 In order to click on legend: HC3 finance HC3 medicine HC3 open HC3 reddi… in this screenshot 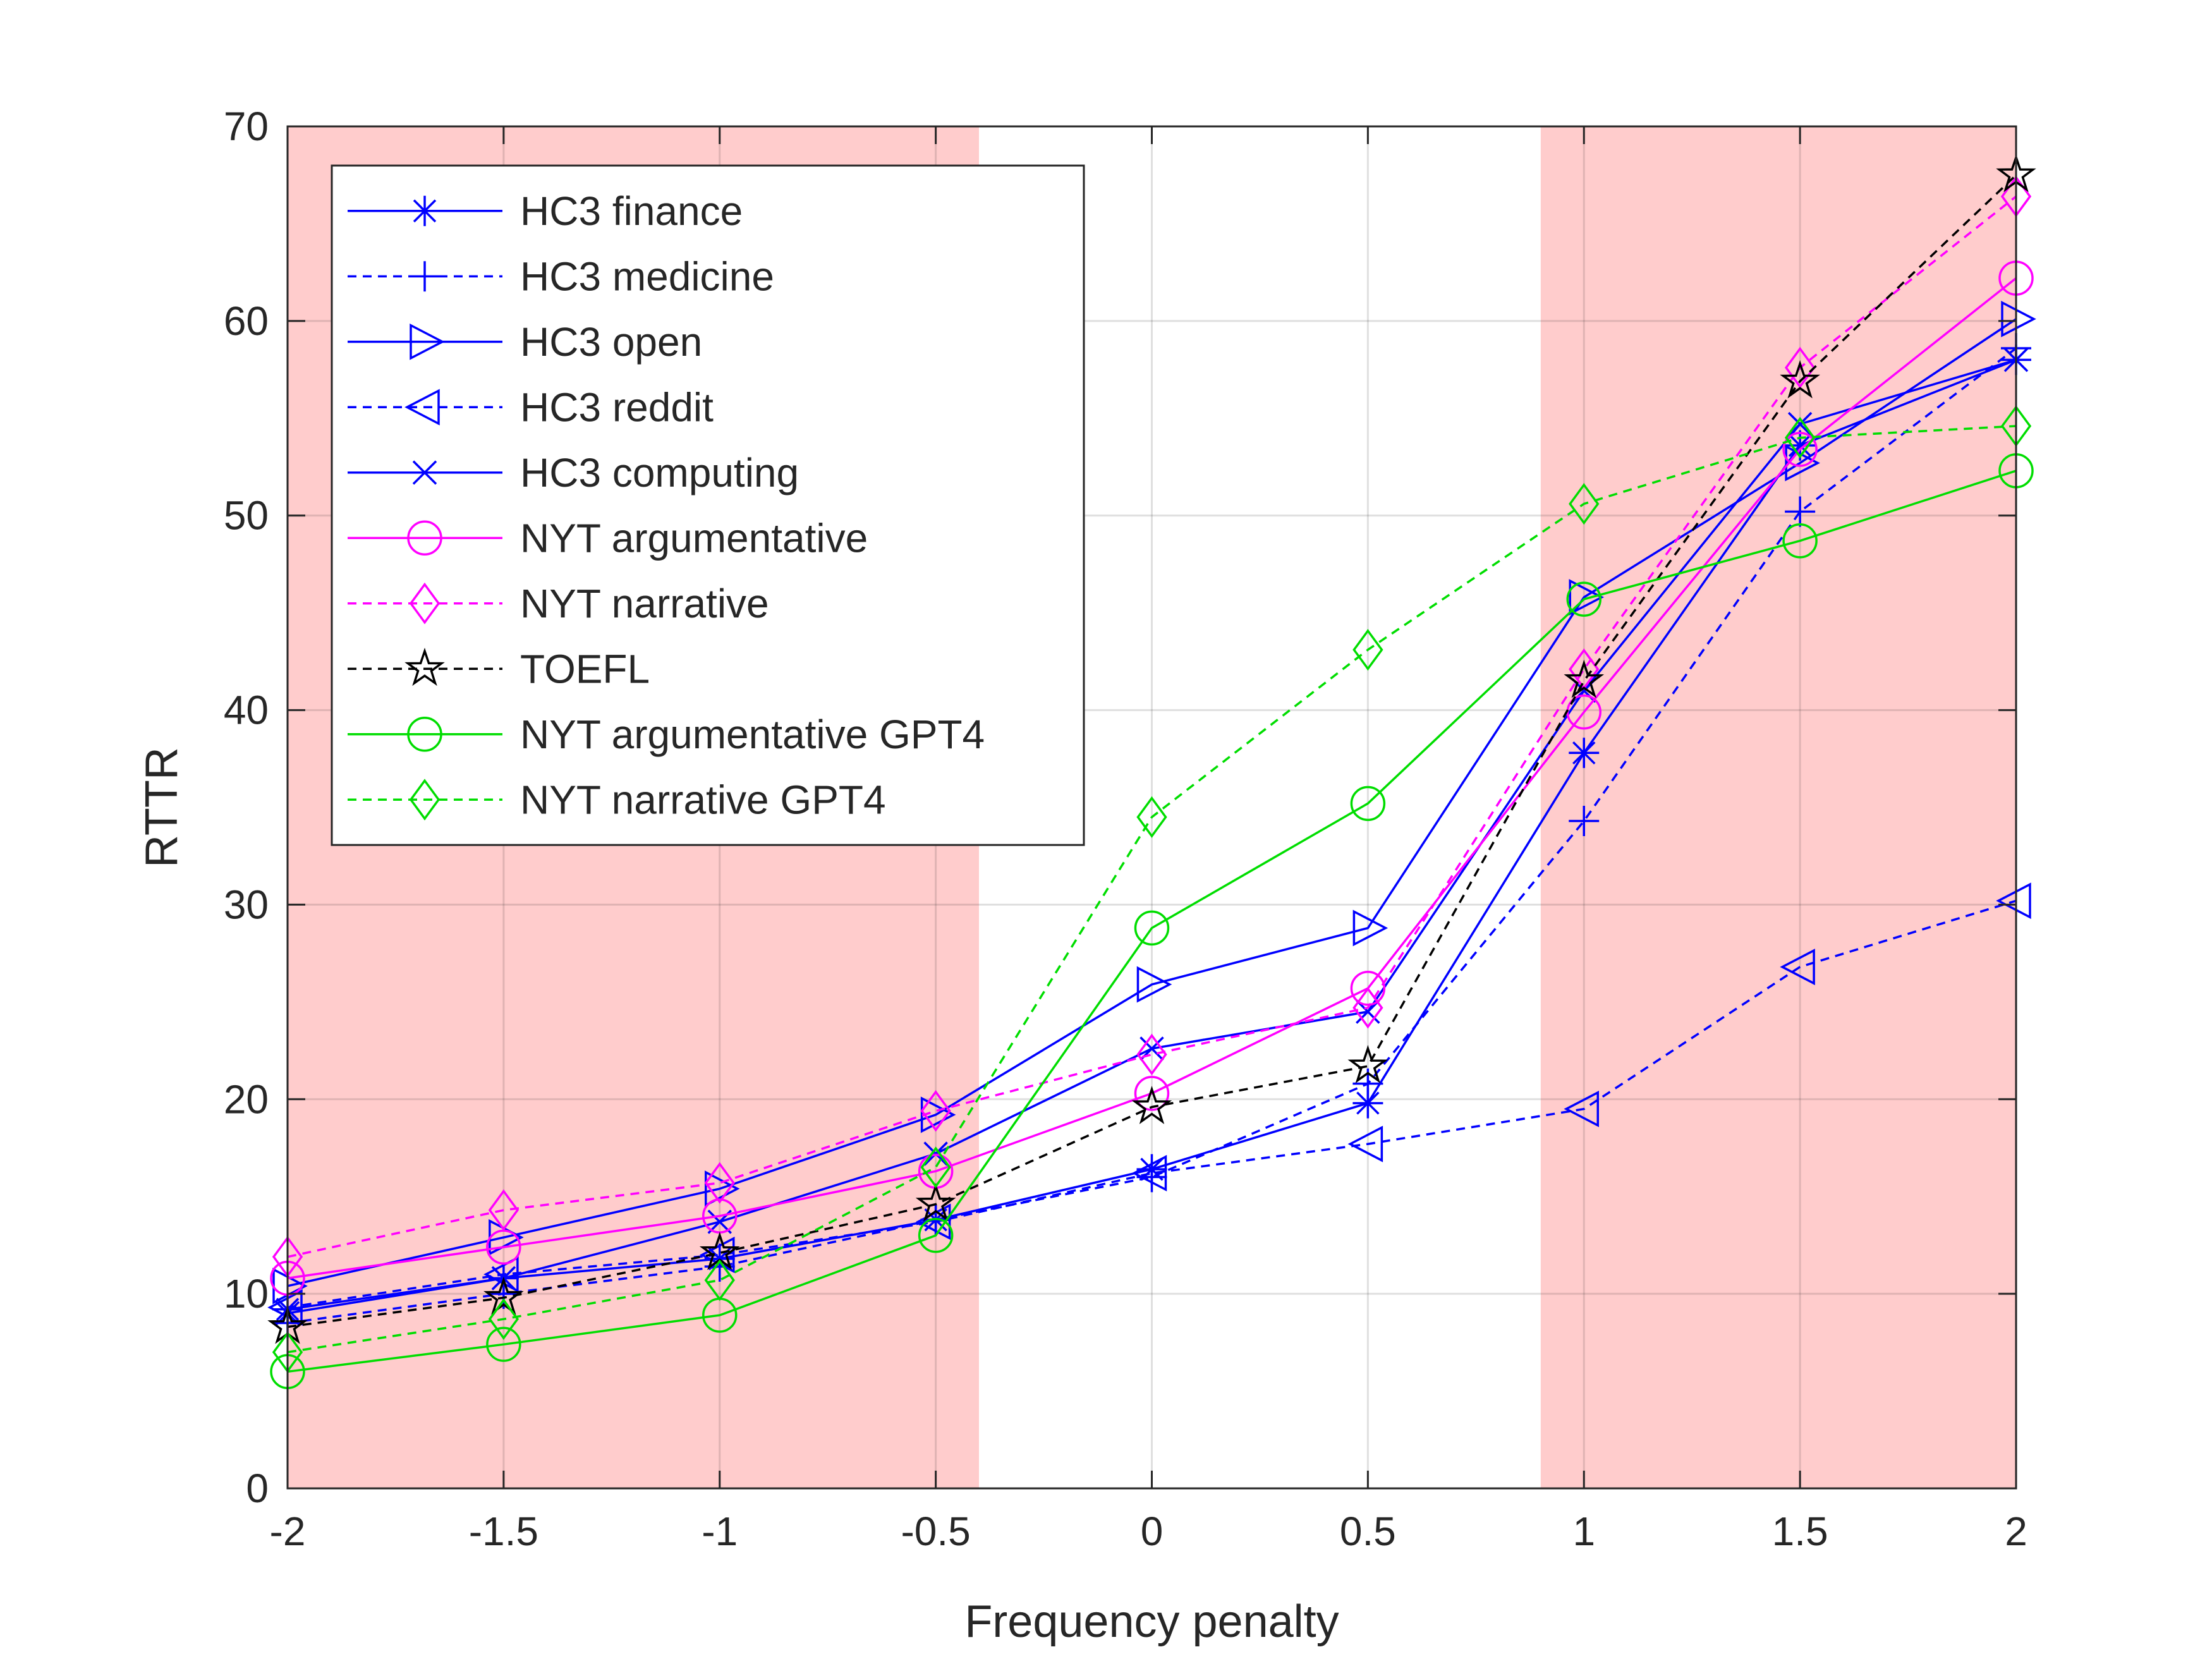, I will do `click(708, 505)`.